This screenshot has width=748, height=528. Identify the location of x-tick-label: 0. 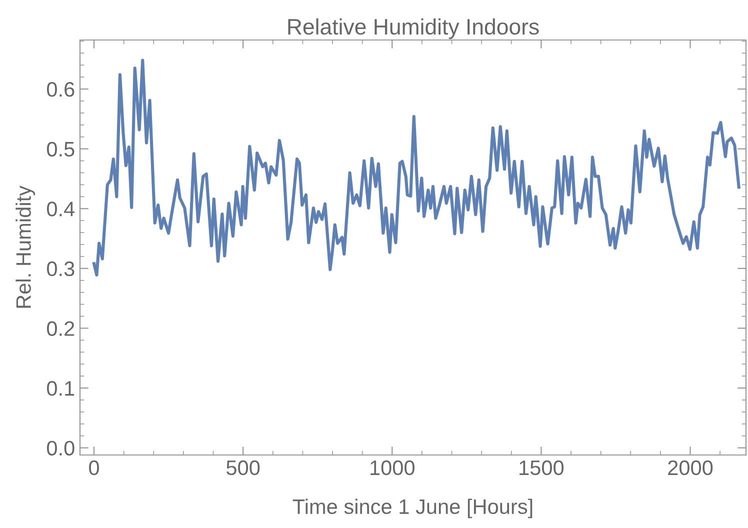
(94, 468).